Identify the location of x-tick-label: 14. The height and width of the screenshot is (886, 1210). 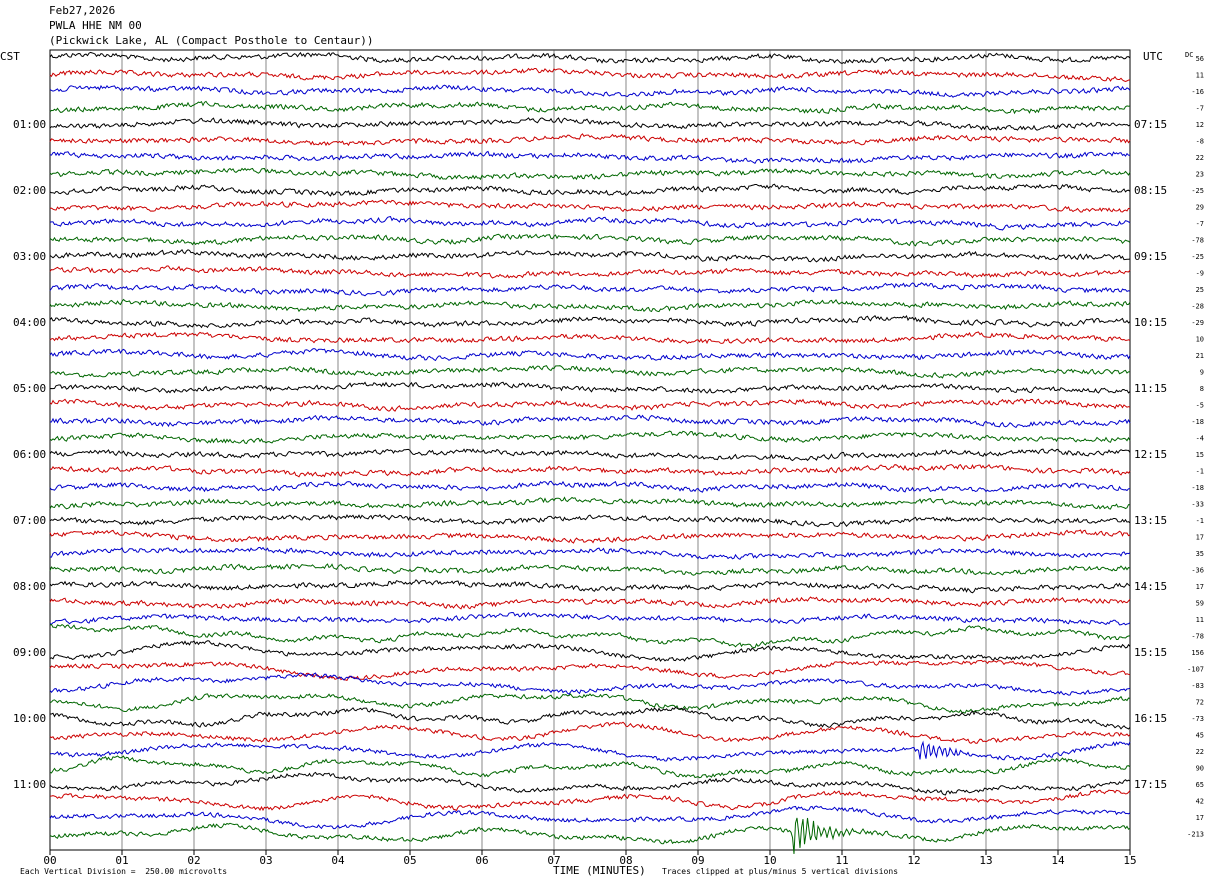
(1058, 860).